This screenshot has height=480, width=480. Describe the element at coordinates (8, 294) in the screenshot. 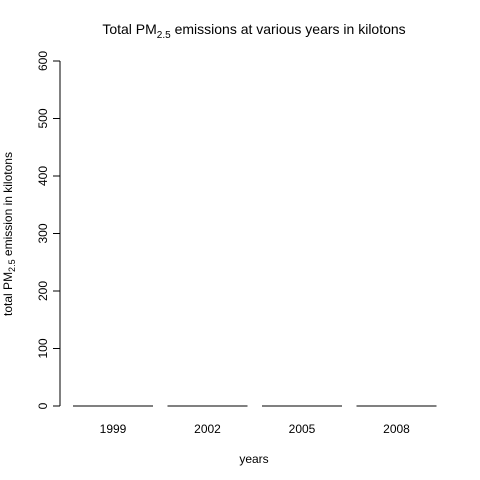

I see `y-axis-title-pre: total PM` at that location.